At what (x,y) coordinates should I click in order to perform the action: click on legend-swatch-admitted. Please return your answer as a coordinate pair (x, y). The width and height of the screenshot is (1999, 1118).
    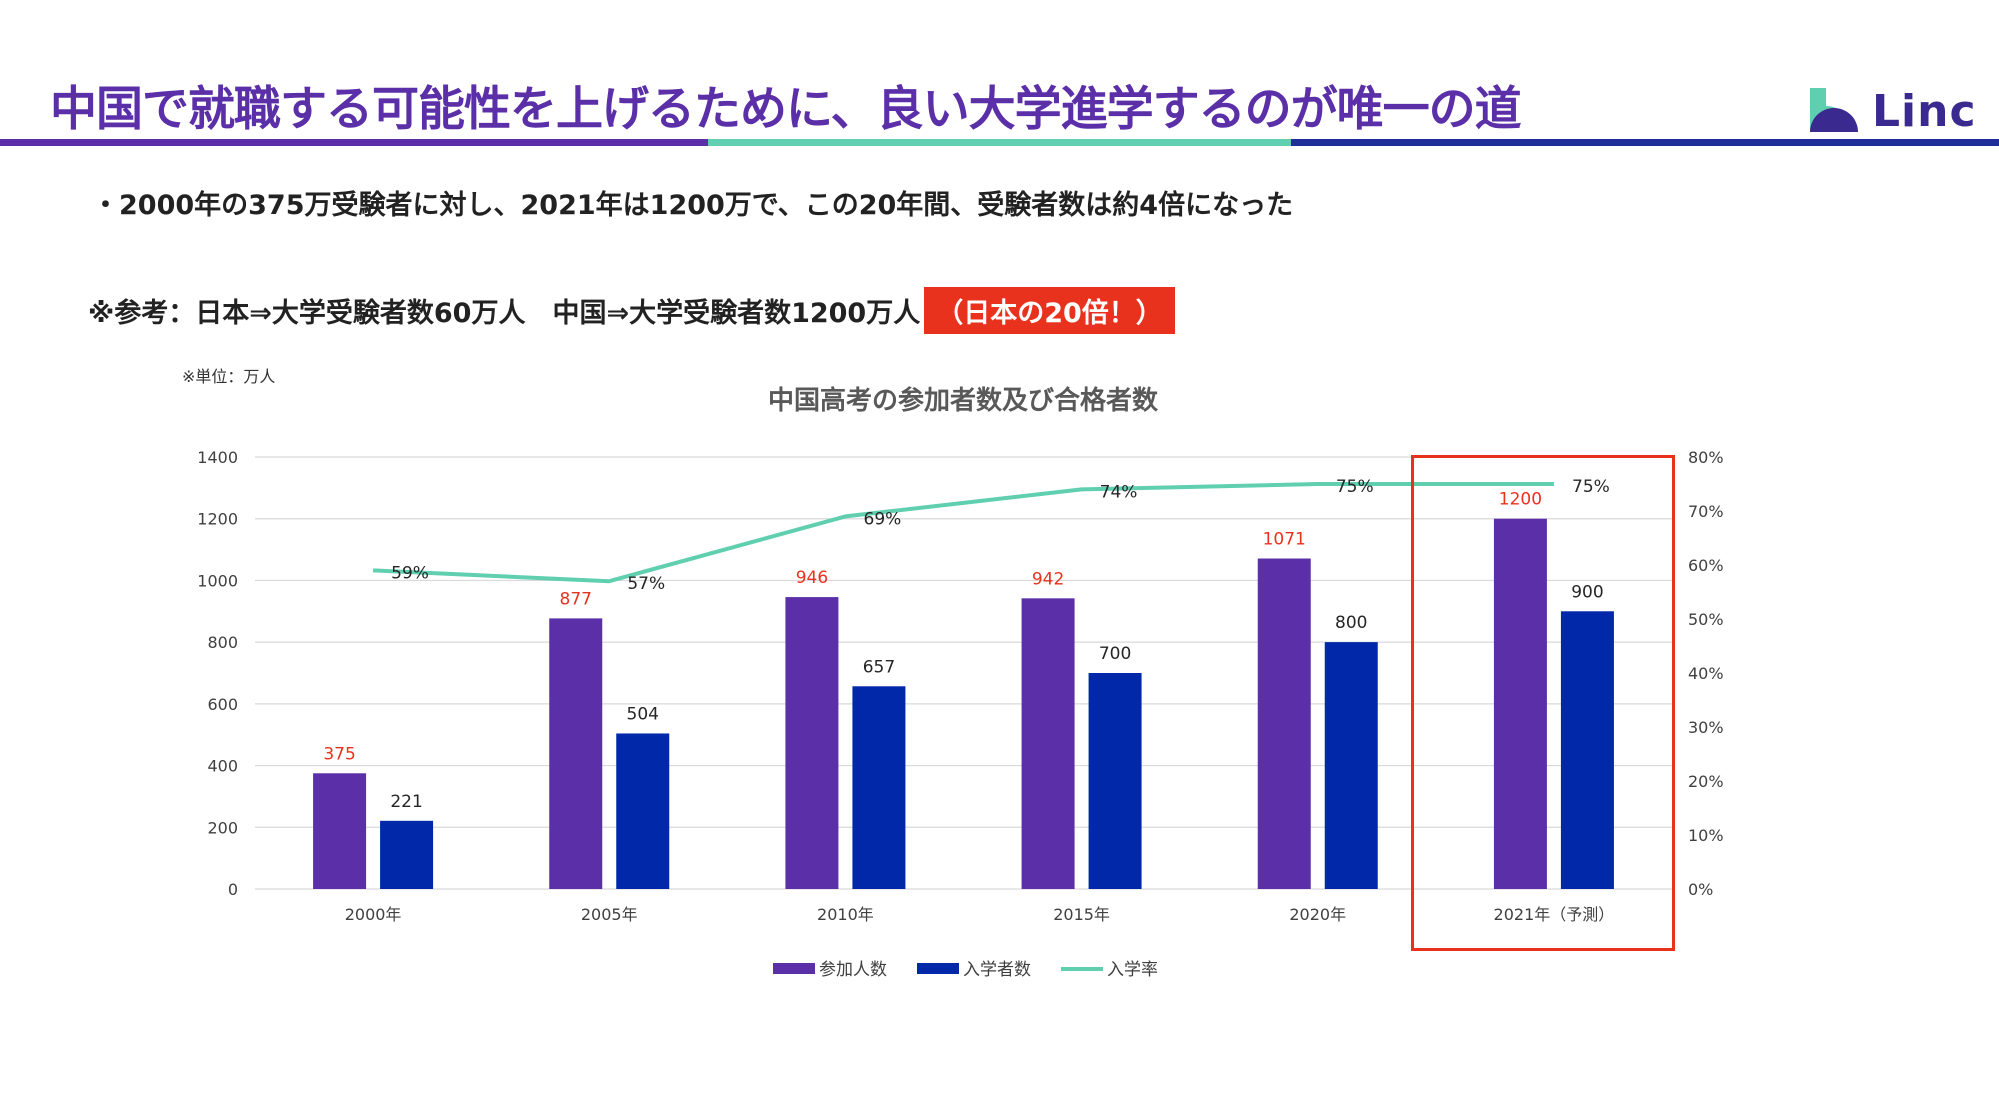
    Looking at the image, I should click on (938, 968).